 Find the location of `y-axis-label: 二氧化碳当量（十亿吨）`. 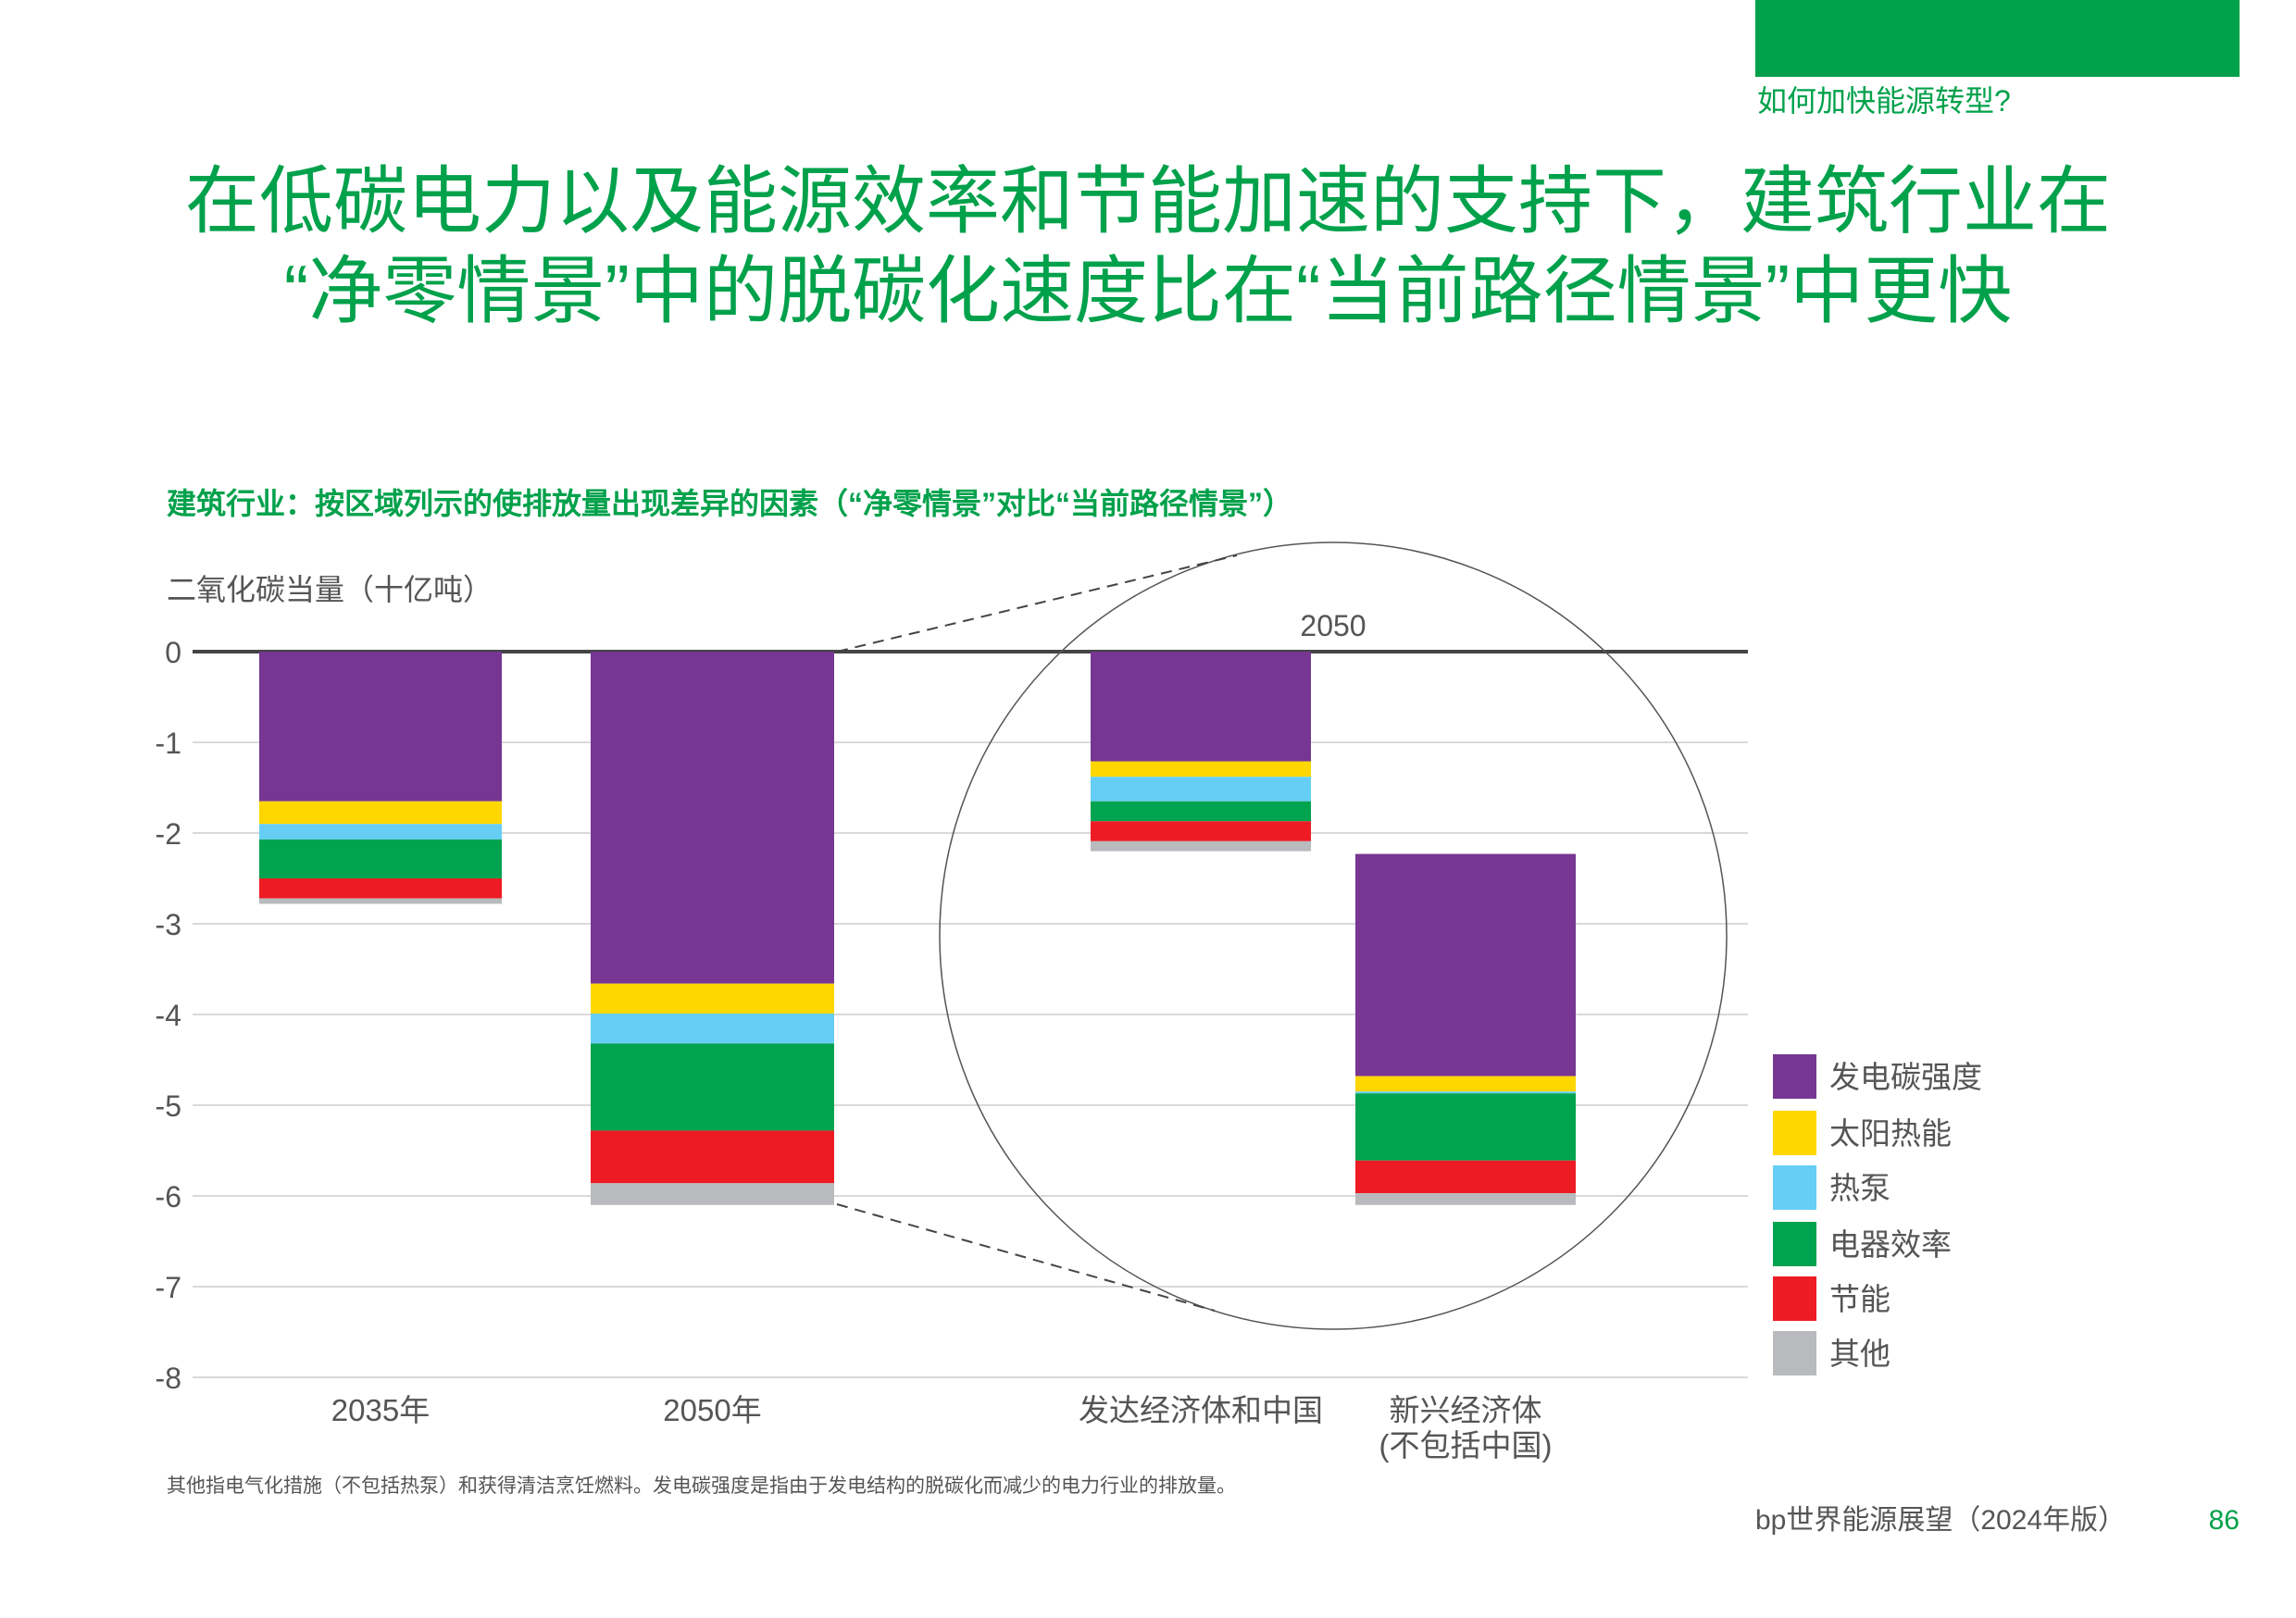

y-axis-label: 二氧化碳当量（十亿吨） is located at coordinates (330, 589).